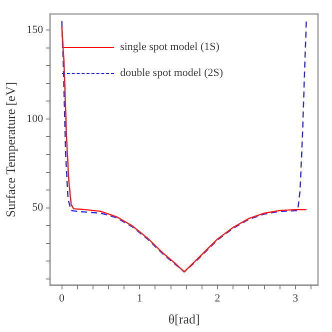 The image size is (332, 332). What do you see at coordinates (38, 208) in the screenshot?
I see `y-tick-label: 50` at bounding box center [38, 208].